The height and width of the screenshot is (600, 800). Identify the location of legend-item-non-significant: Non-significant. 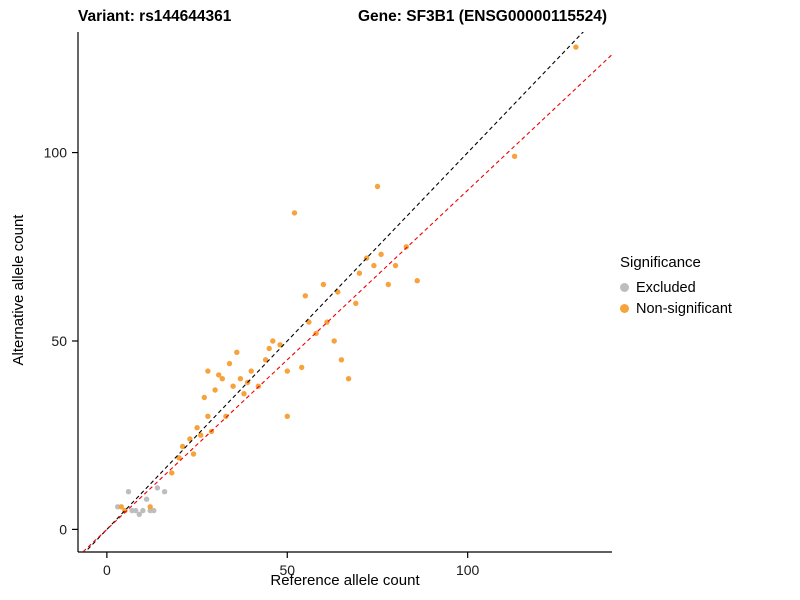
(676, 308).